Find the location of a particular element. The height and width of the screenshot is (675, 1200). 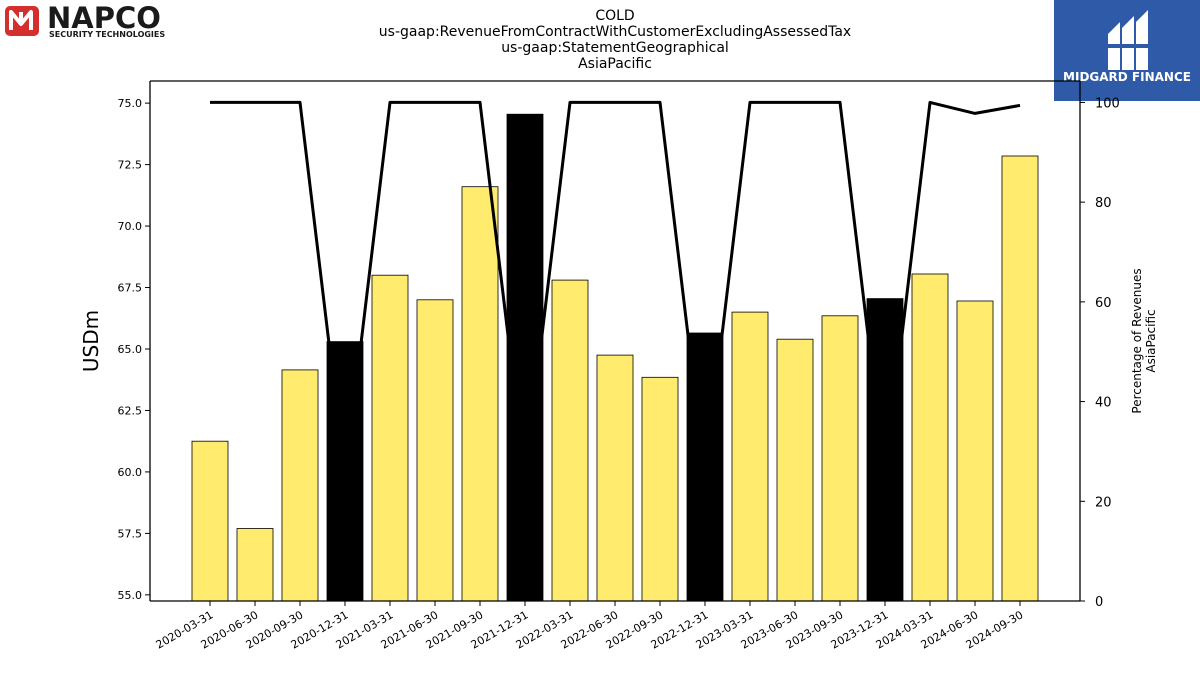

chart-title-line: us-gaap:StatementGeographical is located at coordinates (615, 48).